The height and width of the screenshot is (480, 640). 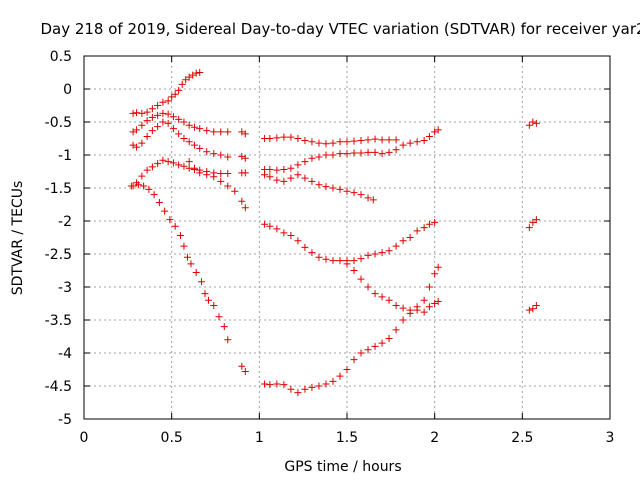 I want to click on y-tick-label: -4, so click(x=65, y=354).